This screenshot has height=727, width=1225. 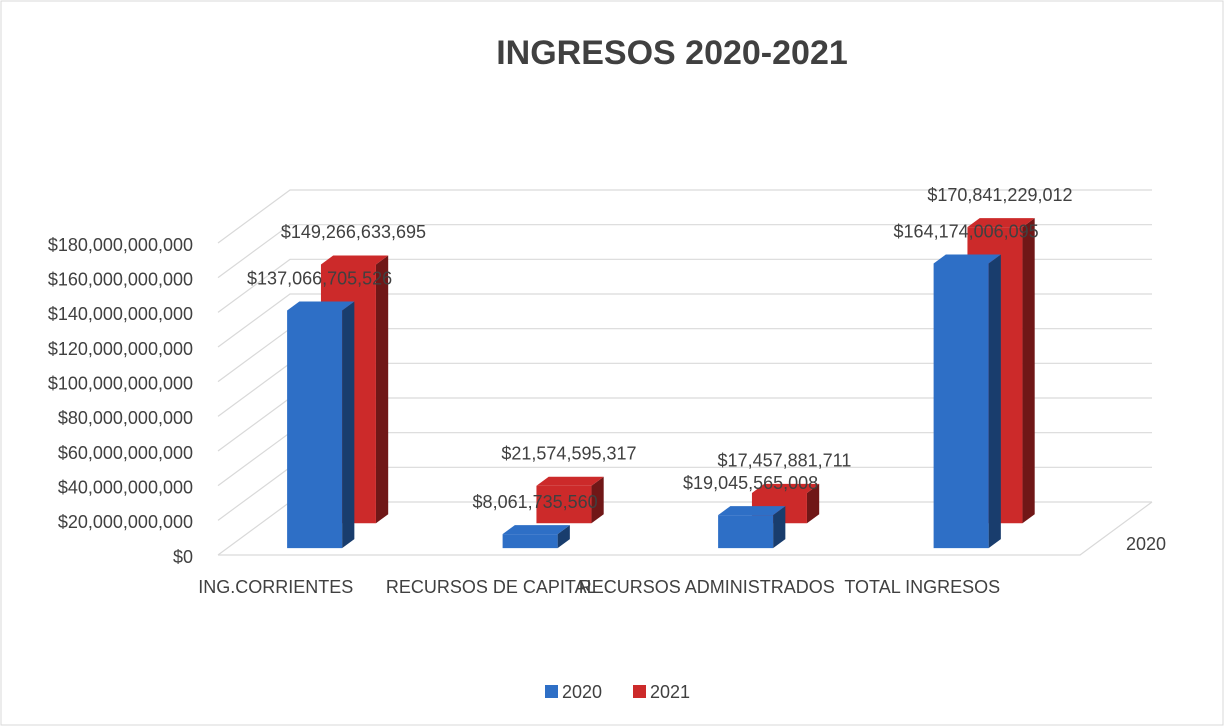 What do you see at coordinates (120, 245) in the screenshot?
I see `y-tick-label: $180,000,000,000` at bounding box center [120, 245].